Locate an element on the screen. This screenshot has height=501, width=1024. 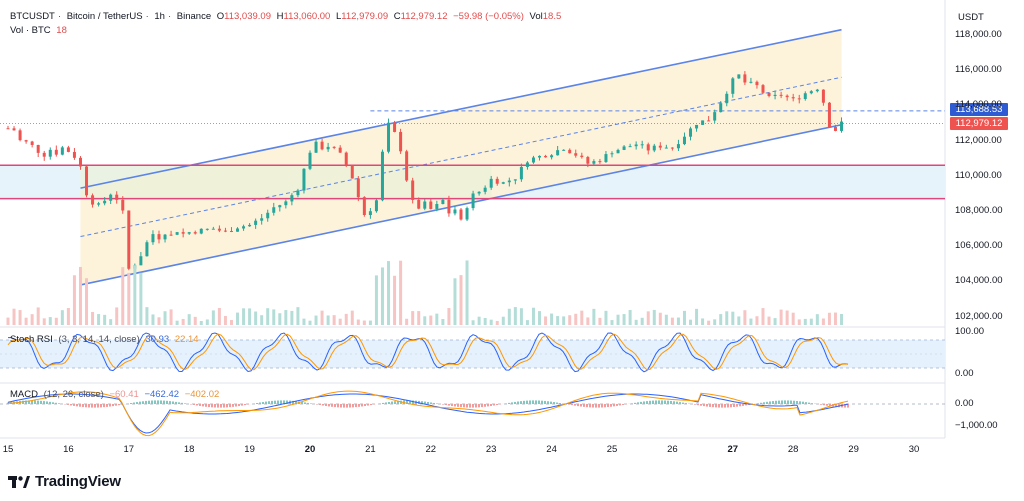
tradingview-logo-icon is located at coordinates (19, 481).